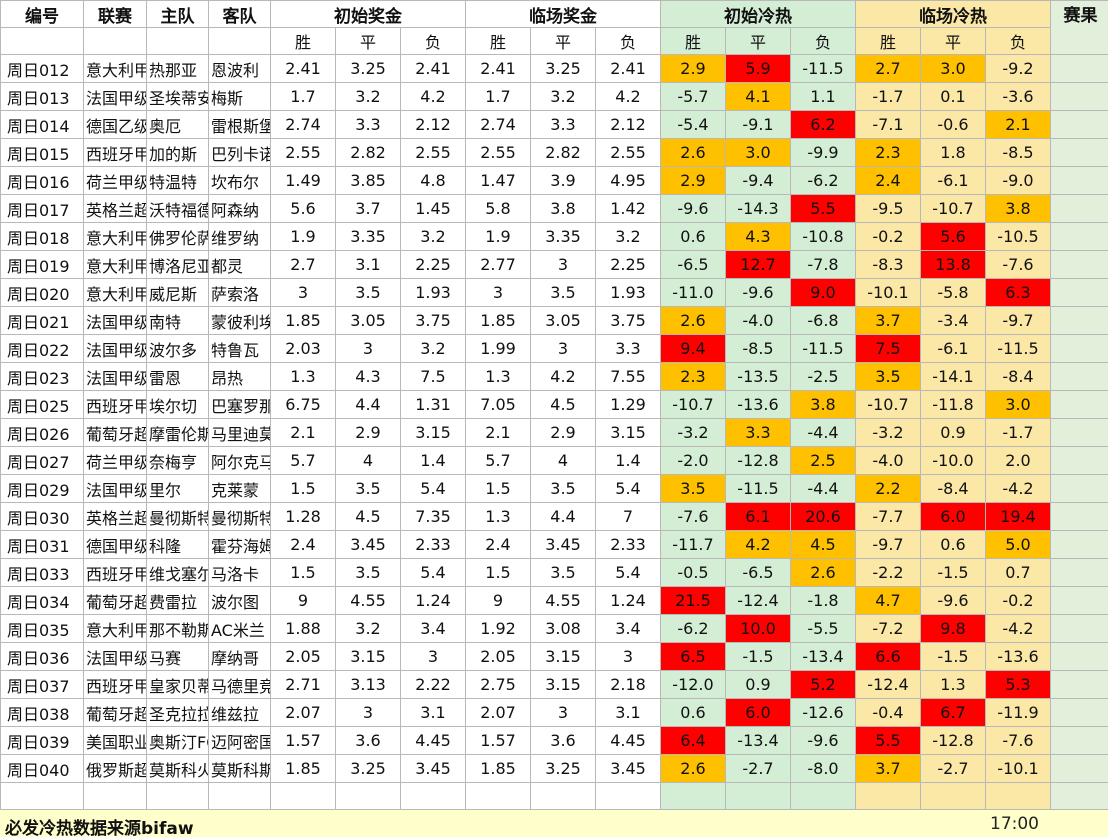 This screenshot has height=839, width=1108. What do you see at coordinates (953, 629) in the screenshot?
I see `live-heat-cell: 9.8` at bounding box center [953, 629].